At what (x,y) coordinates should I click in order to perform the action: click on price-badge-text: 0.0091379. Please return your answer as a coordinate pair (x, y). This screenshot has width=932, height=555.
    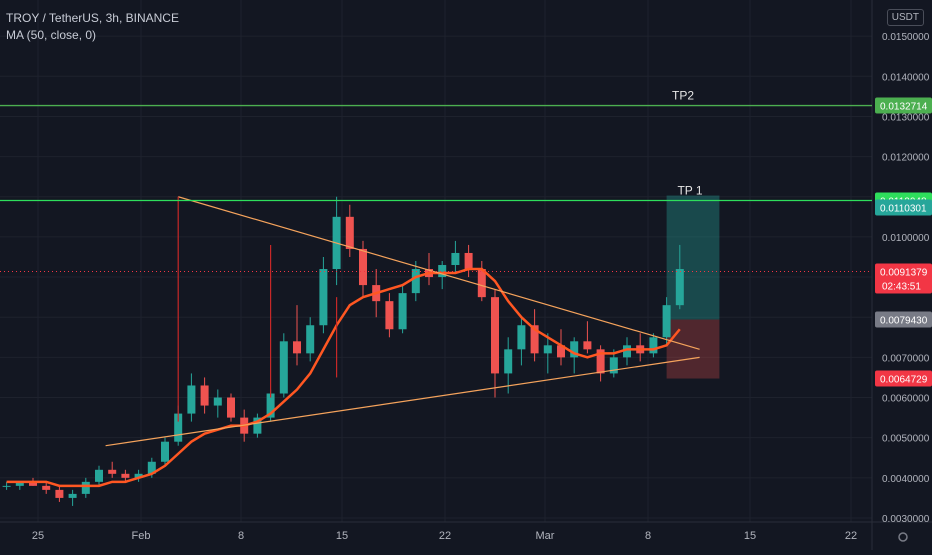
    Looking at the image, I should click on (904, 273).